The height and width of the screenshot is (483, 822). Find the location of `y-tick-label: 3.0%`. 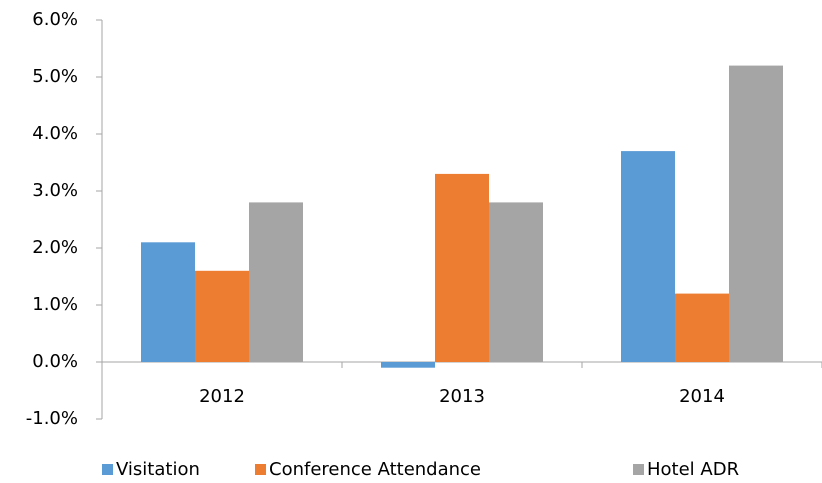

y-tick-label: 3.0% is located at coordinates (55, 190).